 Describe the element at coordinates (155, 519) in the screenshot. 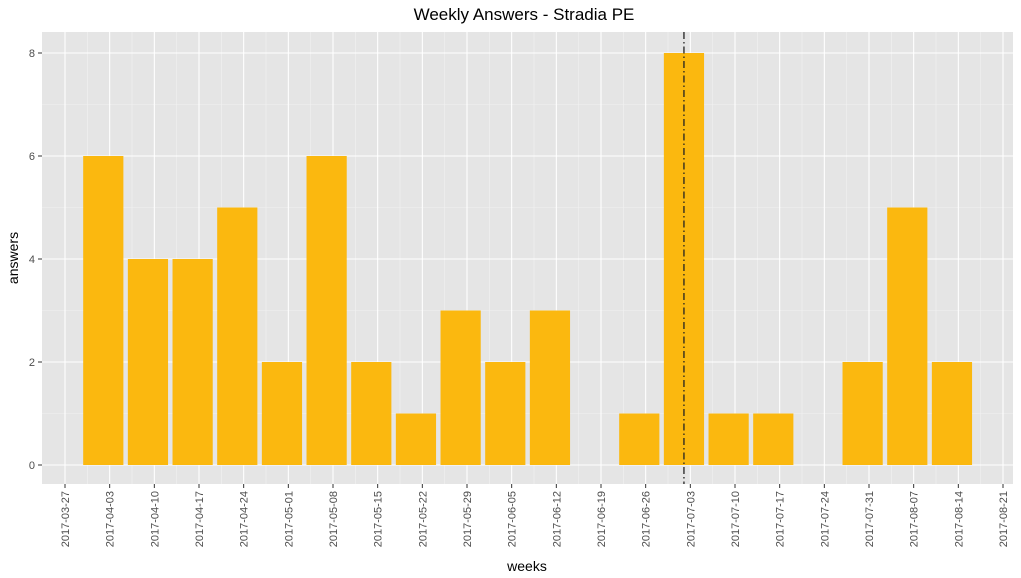

I see `x-tick-label: 2017-04-10` at that location.